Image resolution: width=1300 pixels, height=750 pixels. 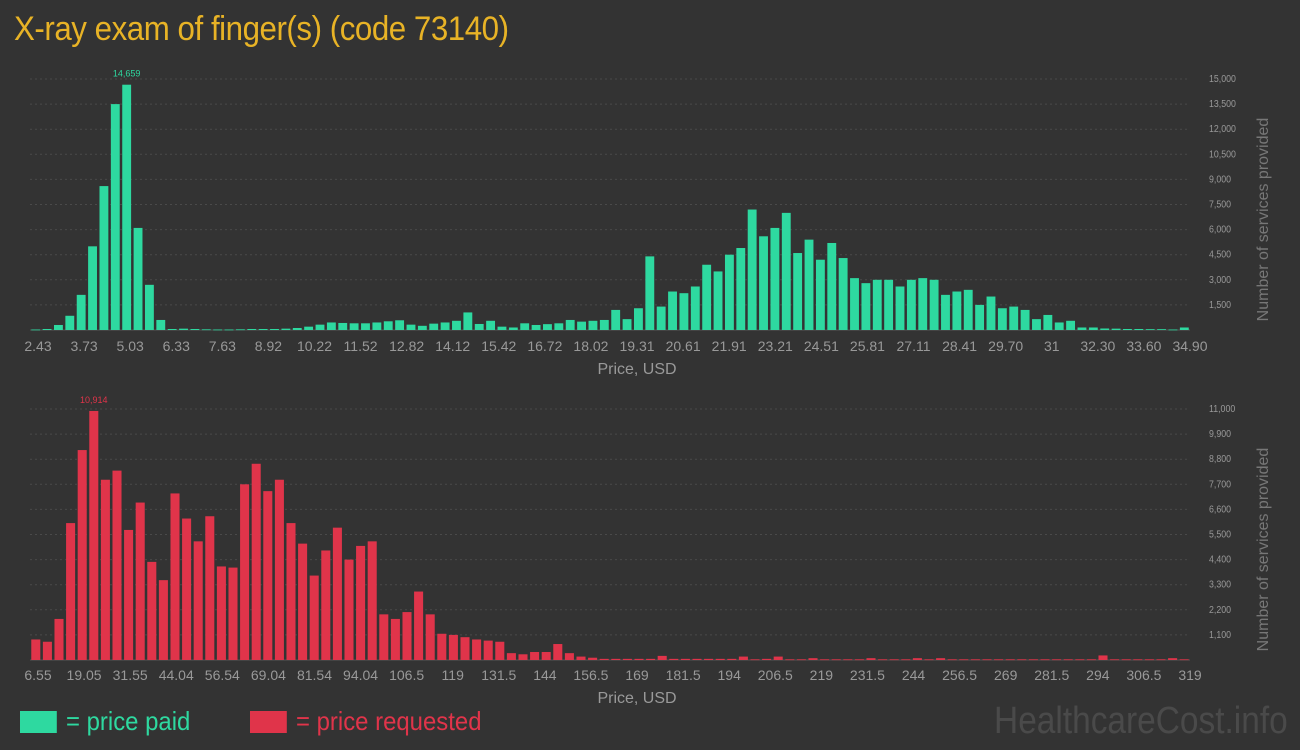 What do you see at coordinates (176, 675) in the screenshot?
I see `x-tick-label: 44.04` at bounding box center [176, 675].